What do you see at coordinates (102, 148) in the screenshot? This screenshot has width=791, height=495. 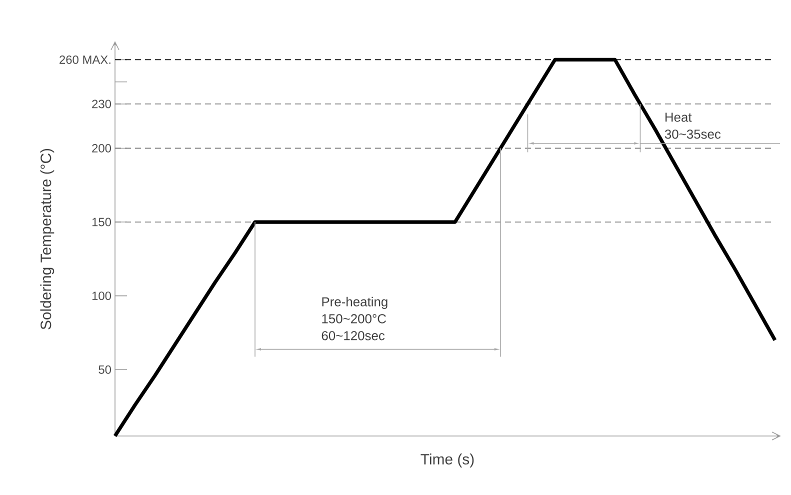 I see `y-tick-label: 200` at bounding box center [102, 148].